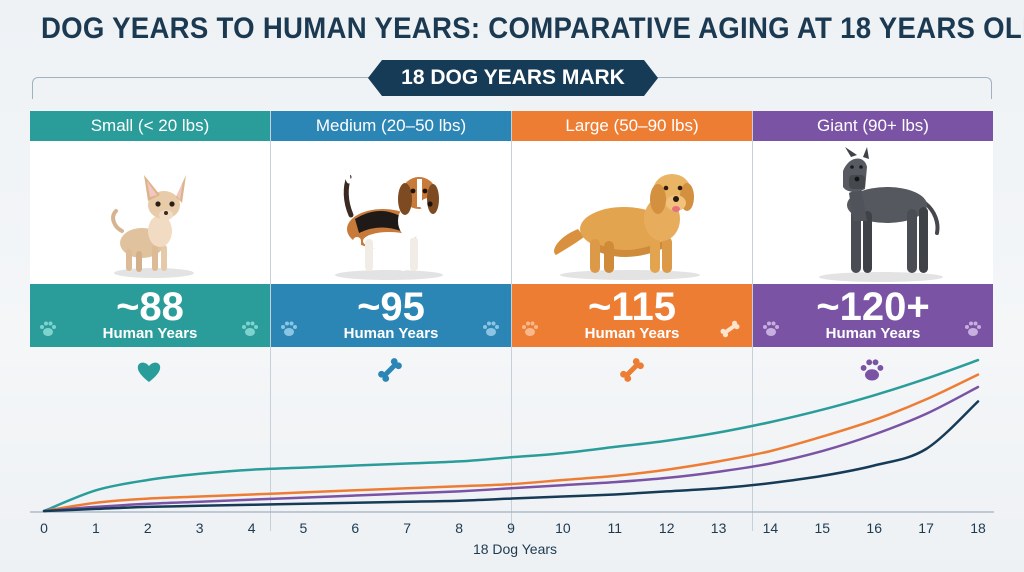 This screenshot has width=1024, height=572. I want to click on value-panel-medium: ~95 Human Years, so click(391, 315).